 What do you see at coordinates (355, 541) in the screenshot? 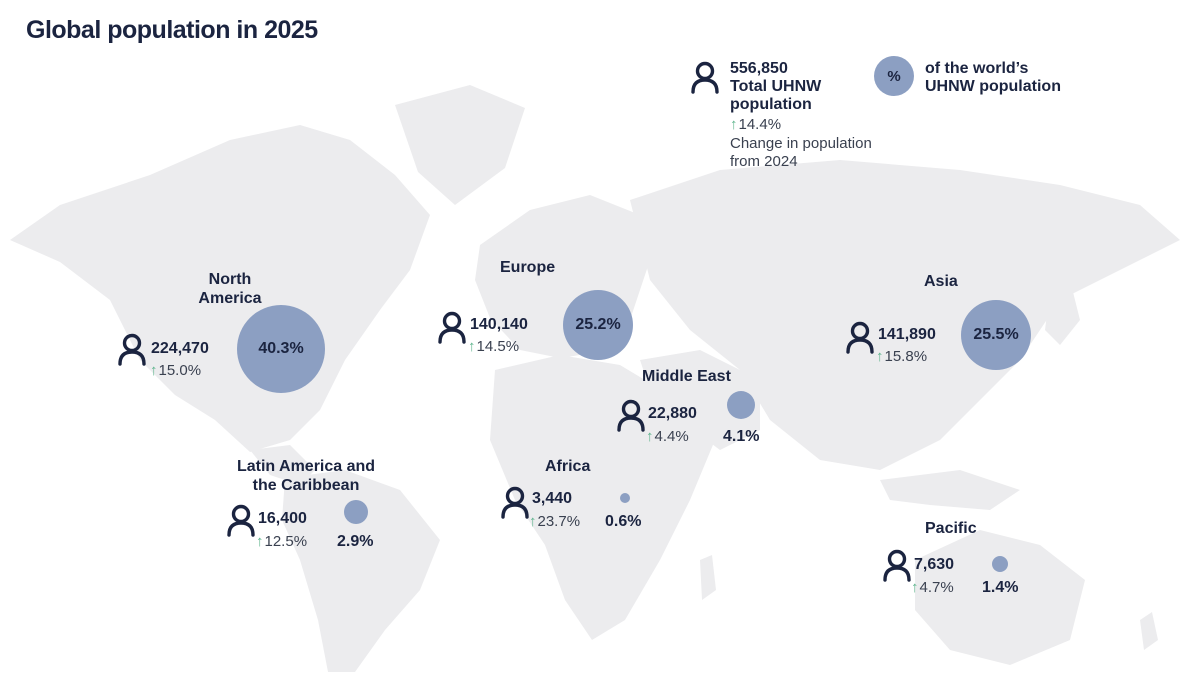
I see `latin-america-share: 2.9%` at bounding box center [355, 541].